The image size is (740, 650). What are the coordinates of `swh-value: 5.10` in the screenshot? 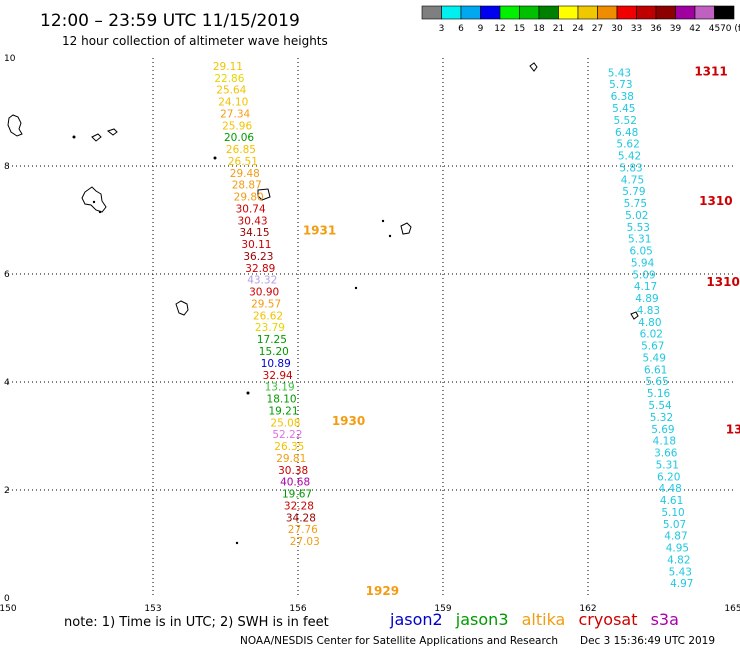 It's located at (672, 513).